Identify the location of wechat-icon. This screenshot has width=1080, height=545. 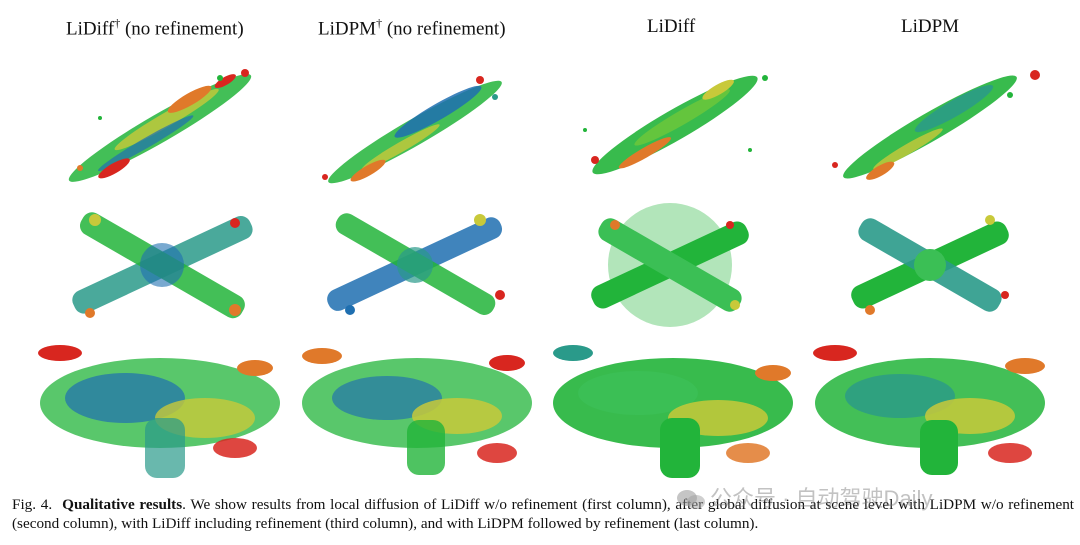
(691, 500).